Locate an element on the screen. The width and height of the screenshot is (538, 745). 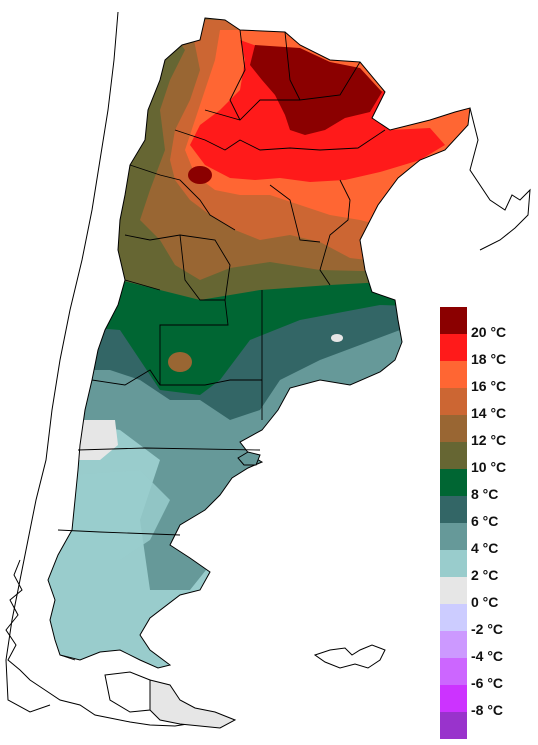
legend-label: 2 °C is located at coordinates (485, 575).